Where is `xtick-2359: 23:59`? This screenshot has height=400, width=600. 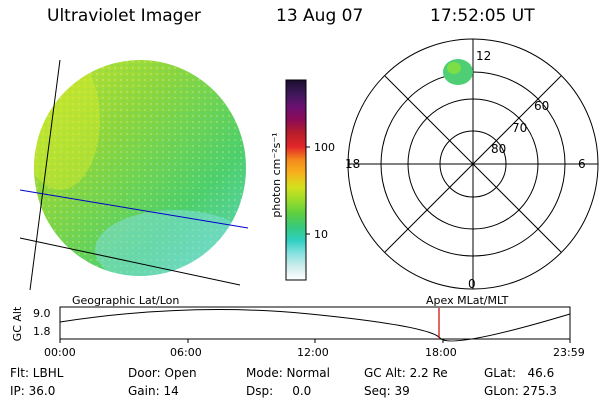 xtick-2359: 23:59 is located at coordinates (569, 352).